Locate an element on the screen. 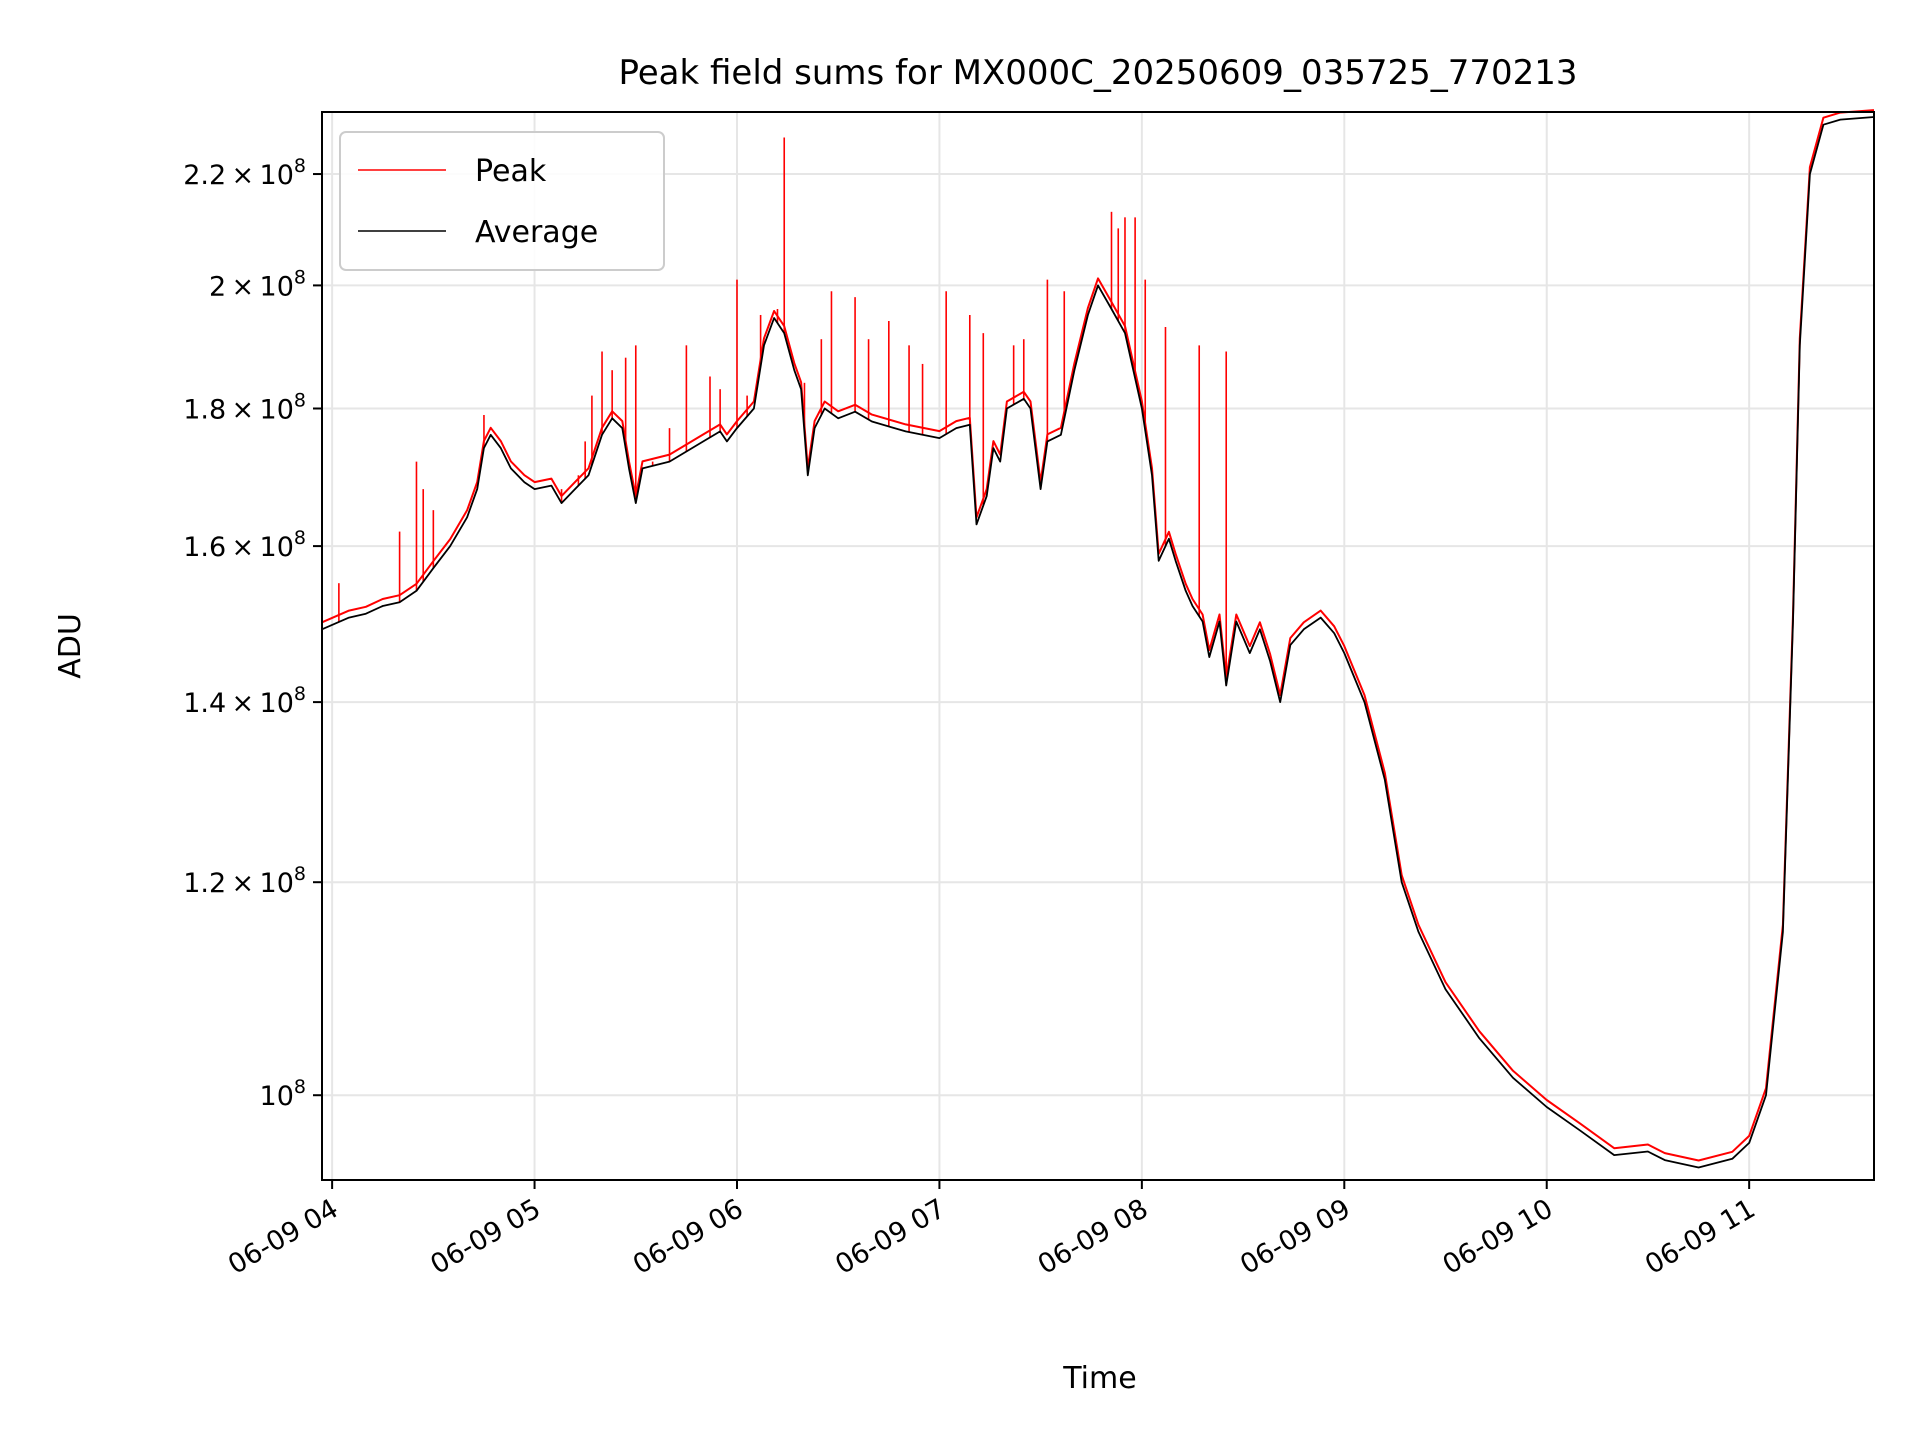 This screenshot has height=1440, width=1920. x-axis-label: Time is located at coordinates (1099, 1378).